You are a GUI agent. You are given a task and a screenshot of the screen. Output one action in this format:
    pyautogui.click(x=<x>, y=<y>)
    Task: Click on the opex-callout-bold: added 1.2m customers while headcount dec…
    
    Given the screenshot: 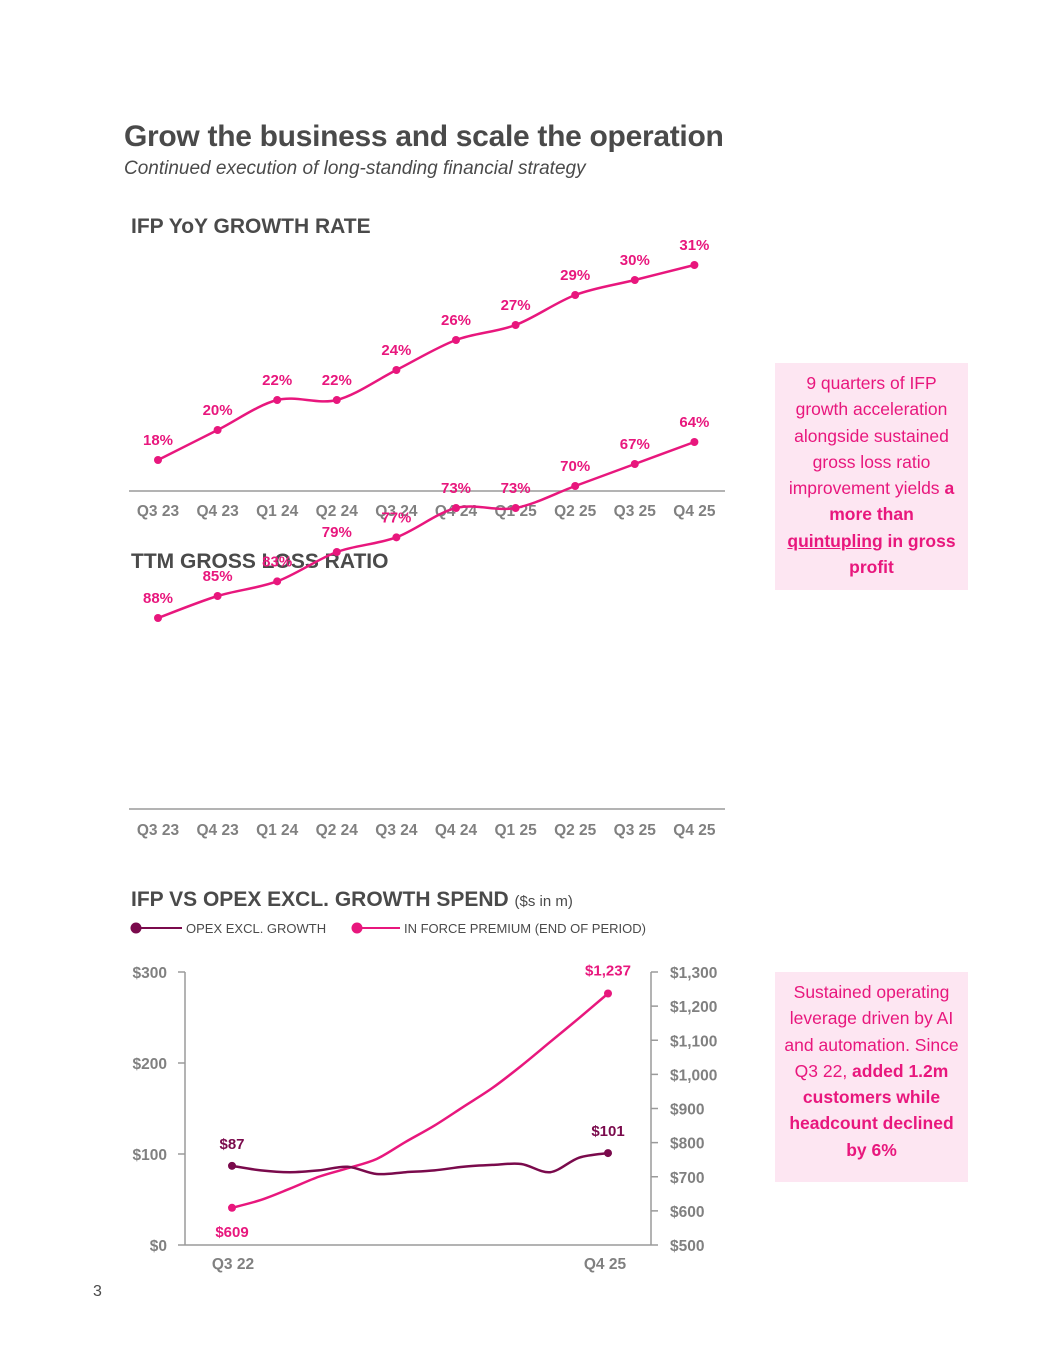 What is the action you would take?
    pyautogui.click(x=871, y=1110)
    